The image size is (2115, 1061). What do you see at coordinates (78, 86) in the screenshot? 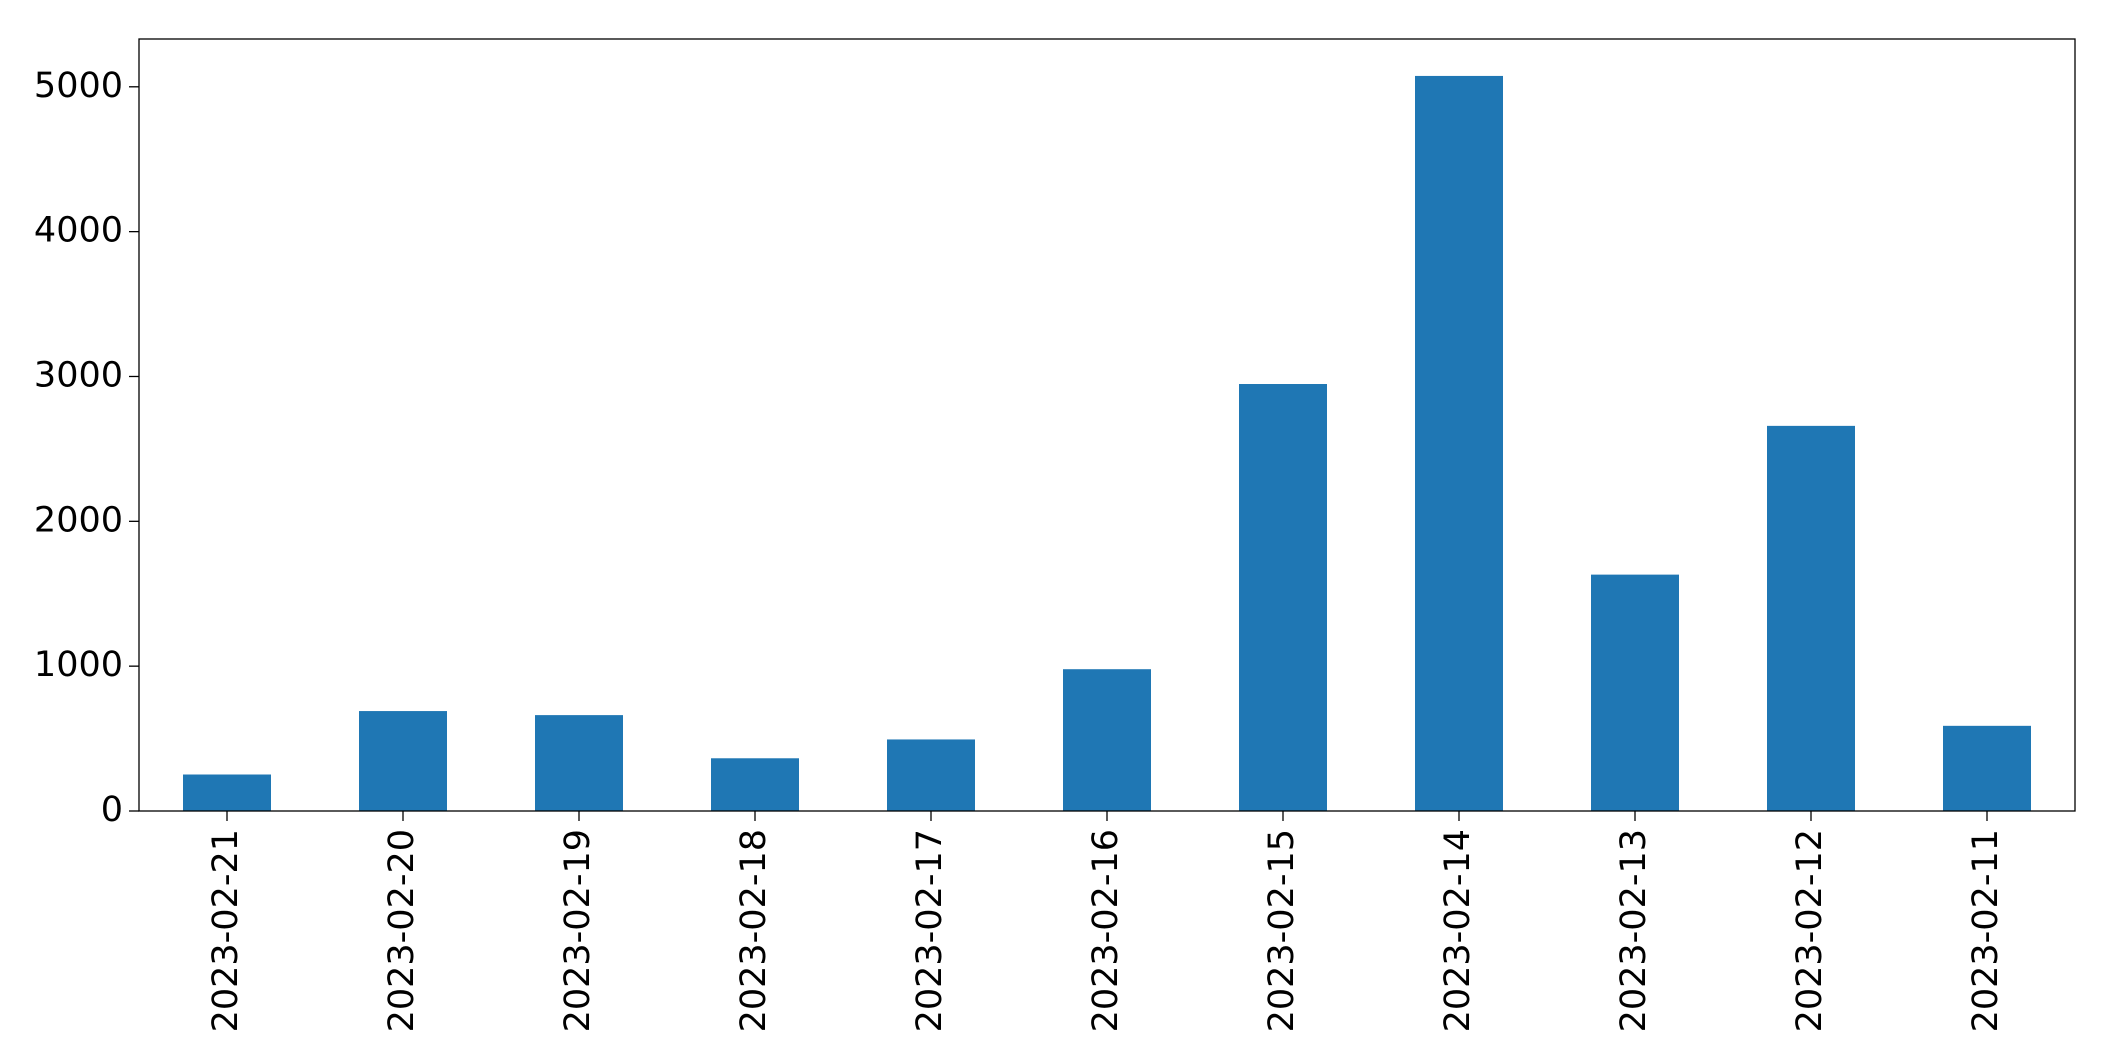
I see `y-tick-label: 5000` at bounding box center [78, 86].